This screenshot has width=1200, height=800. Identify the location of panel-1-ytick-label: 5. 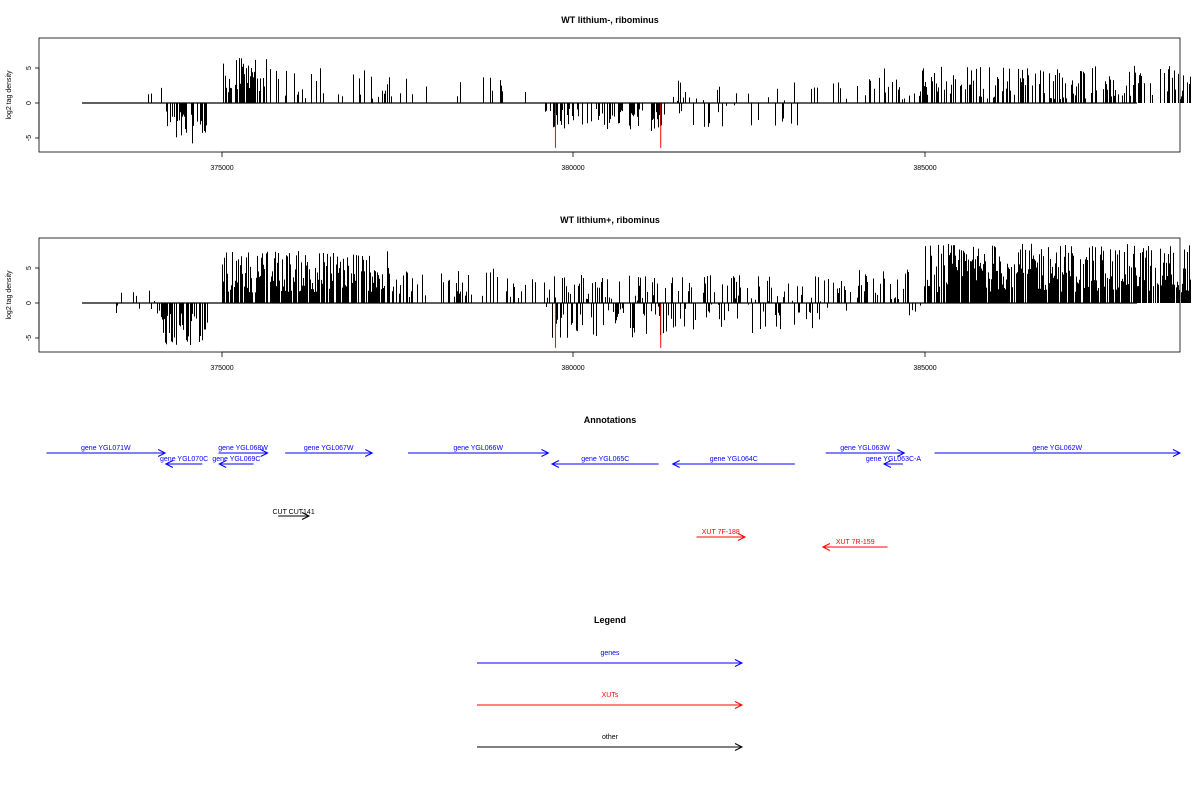
(29, 68).